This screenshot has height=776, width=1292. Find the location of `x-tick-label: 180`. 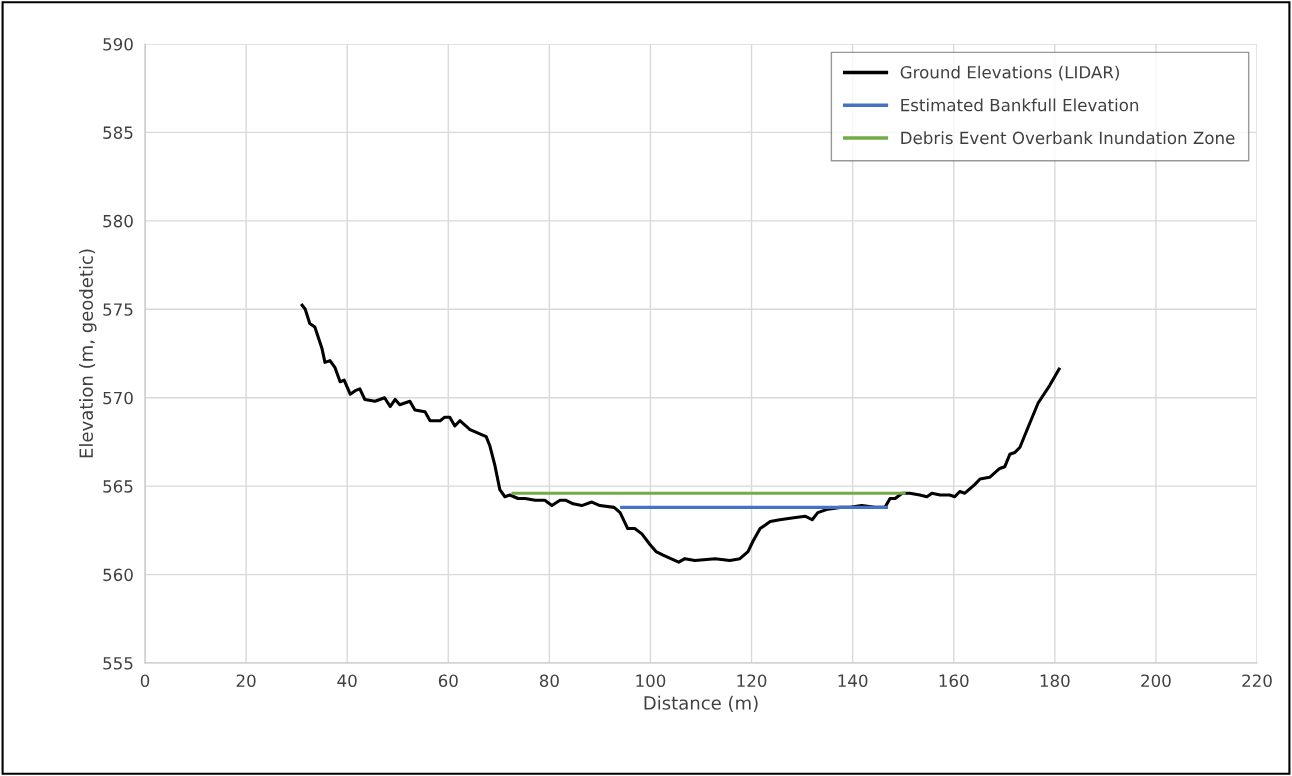

x-tick-label: 180 is located at coordinates (1055, 681).